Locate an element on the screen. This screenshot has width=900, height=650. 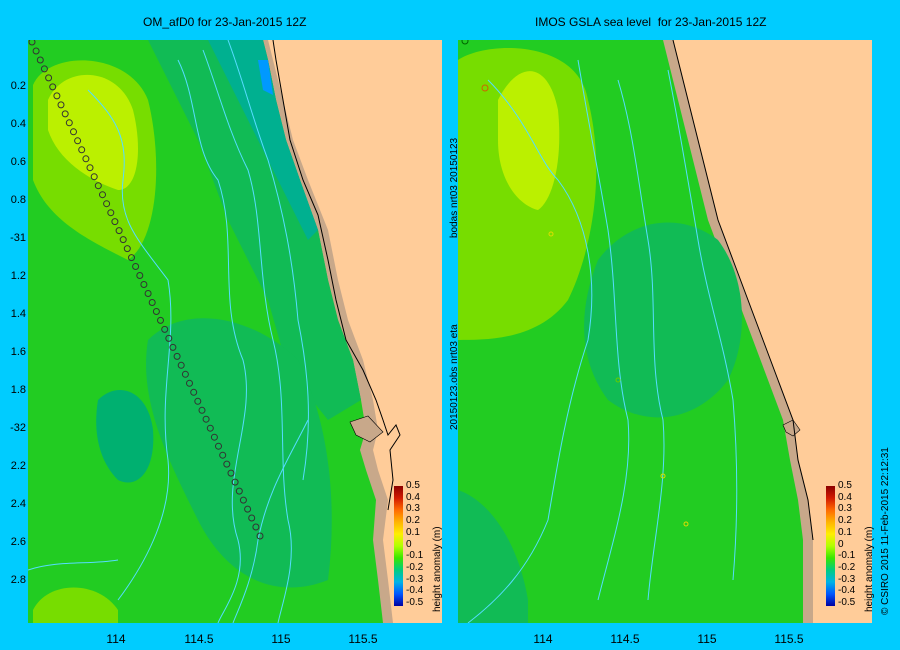
y-tick-label: 0.6 is located at coordinates (18, 162).